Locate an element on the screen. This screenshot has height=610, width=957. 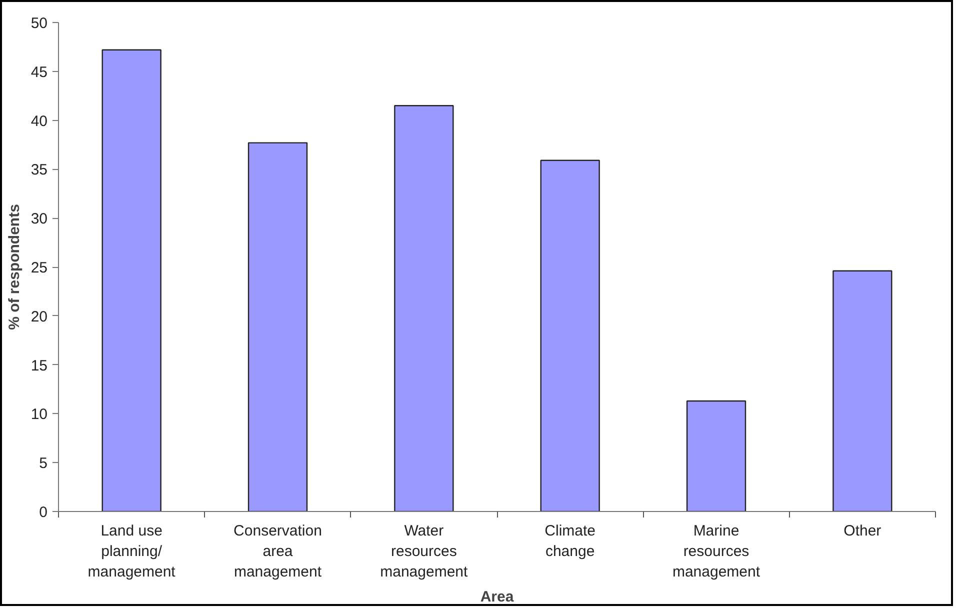
y-tick-label: 0 is located at coordinates (43, 512).